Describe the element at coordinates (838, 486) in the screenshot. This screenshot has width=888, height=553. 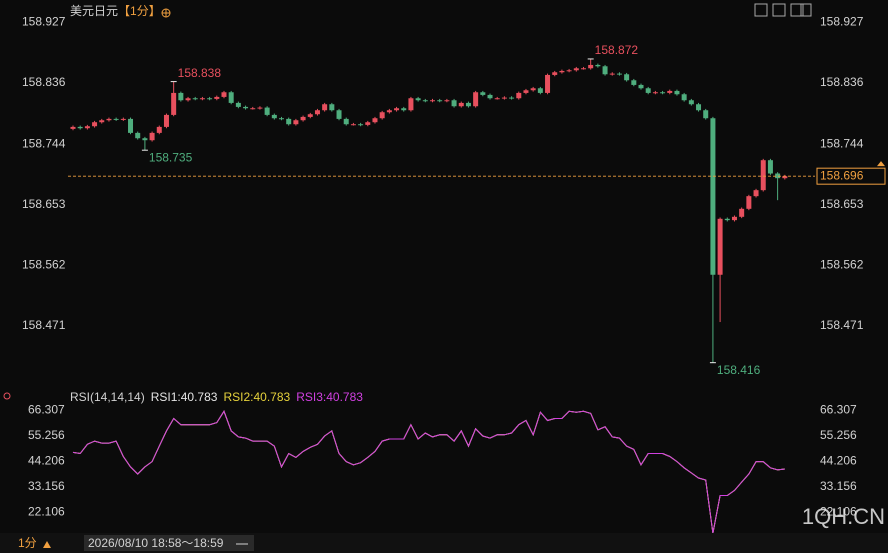
I see `y-tick-label: 33.156` at that location.